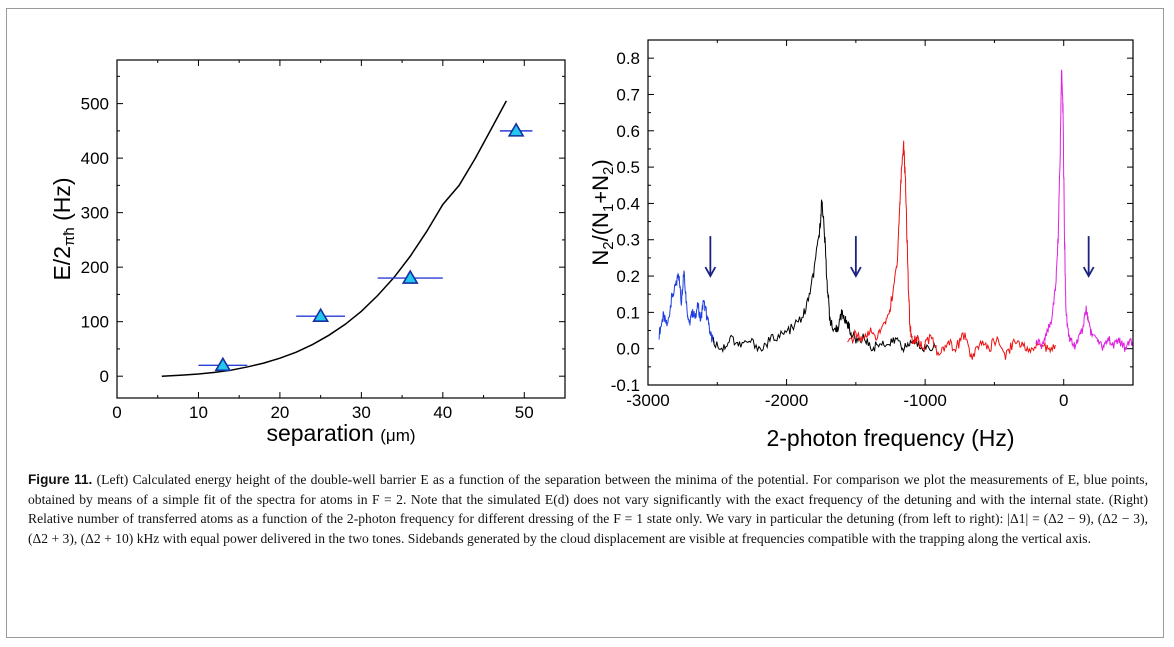  What do you see at coordinates (397, 435) in the screenshot?
I see `x-axis-label-unit: (μm)` at bounding box center [397, 435].